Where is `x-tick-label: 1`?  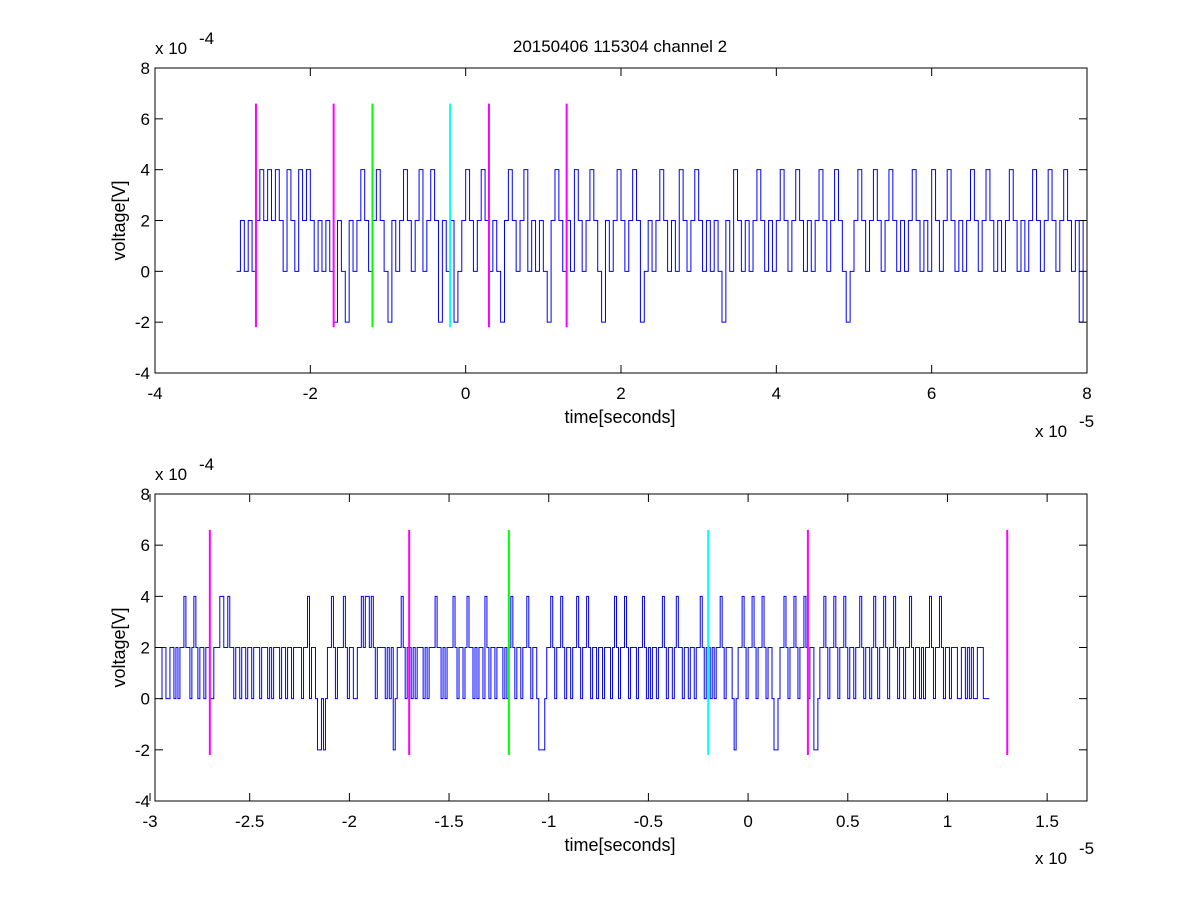
x-tick-label: 1 is located at coordinates (947, 821).